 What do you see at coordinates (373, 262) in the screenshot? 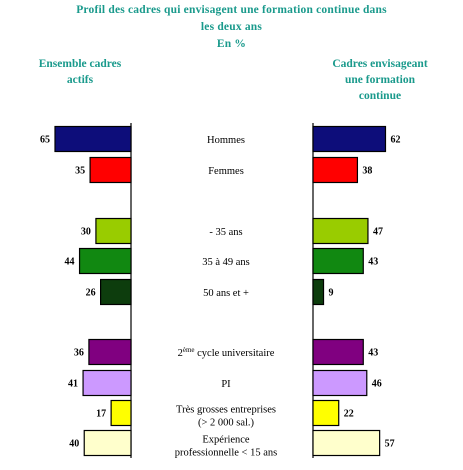
I see `right-value-label-3: 43` at bounding box center [373, 262].